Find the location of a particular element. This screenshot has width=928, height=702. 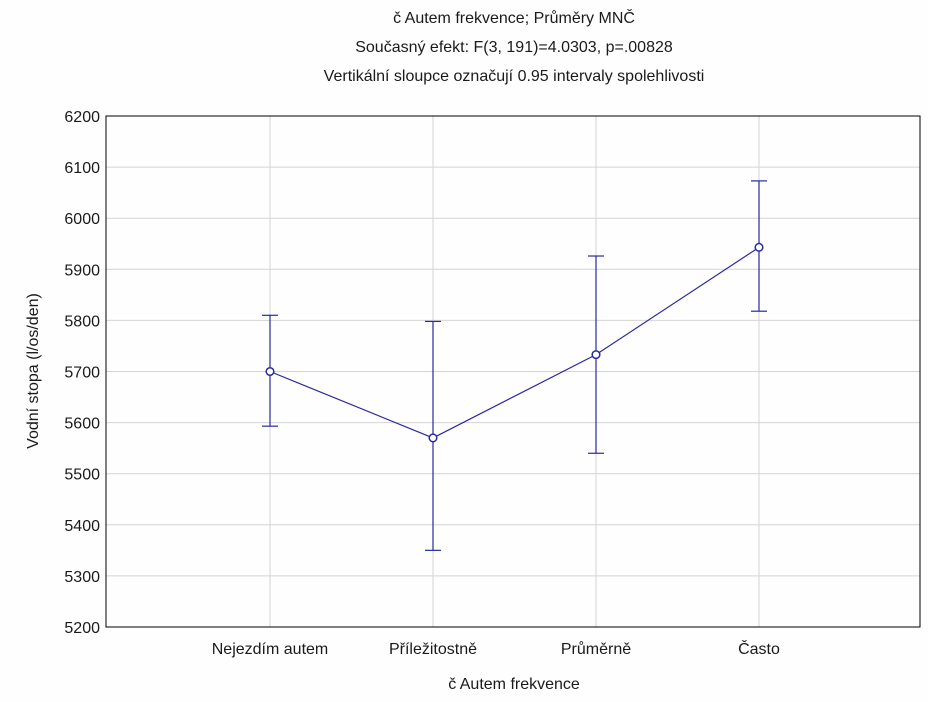

y-tick-label: 6000 is located at coordinates (82, 219).